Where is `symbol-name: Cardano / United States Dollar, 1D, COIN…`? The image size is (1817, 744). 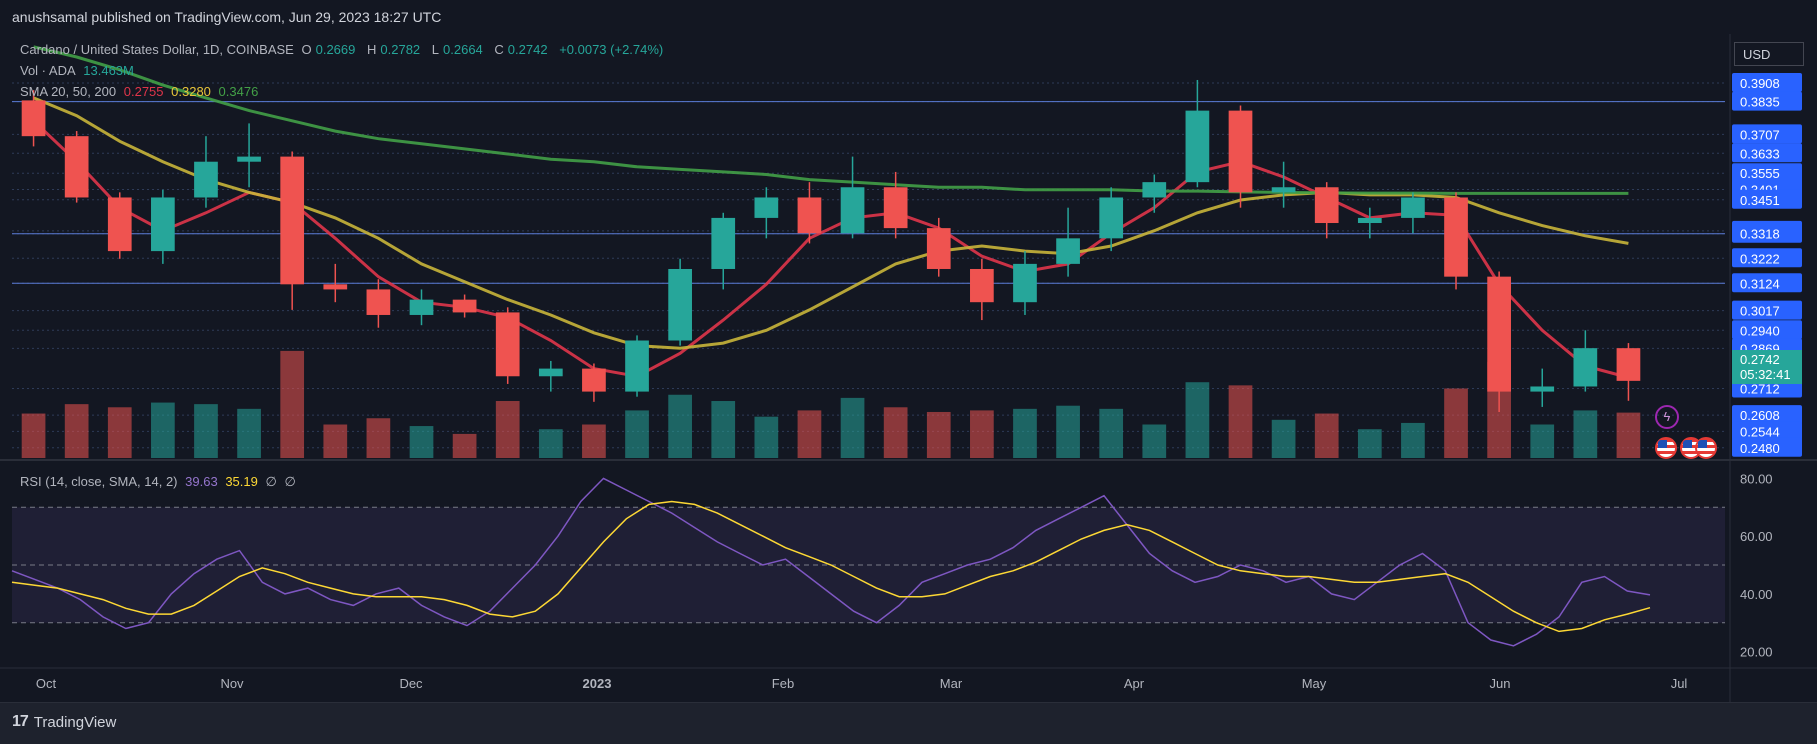
symbol-name: Cardano / United States Dollar, 1D, COIN… is located at coordinates (157, 49).